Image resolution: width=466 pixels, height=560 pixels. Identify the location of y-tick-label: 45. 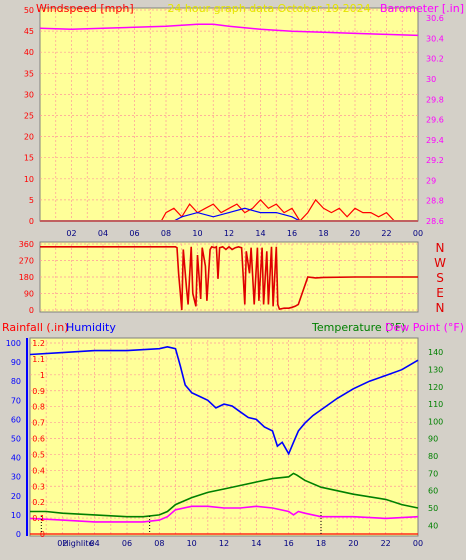
(29, 31).